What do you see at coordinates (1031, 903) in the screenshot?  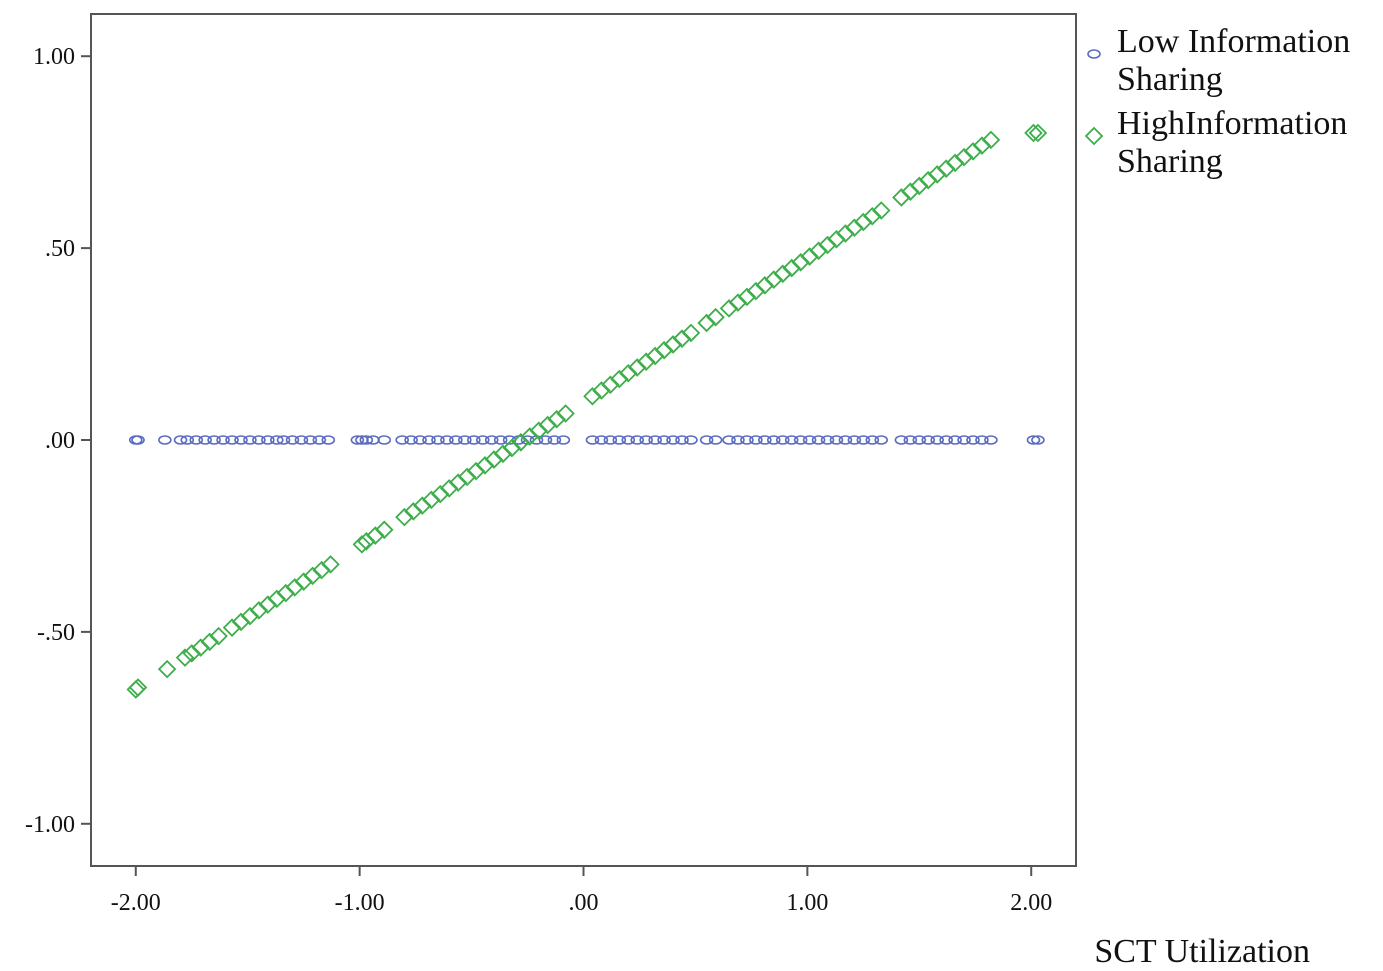 I see `x-tick-label: 2.00` at bounding box center [1031, 903].